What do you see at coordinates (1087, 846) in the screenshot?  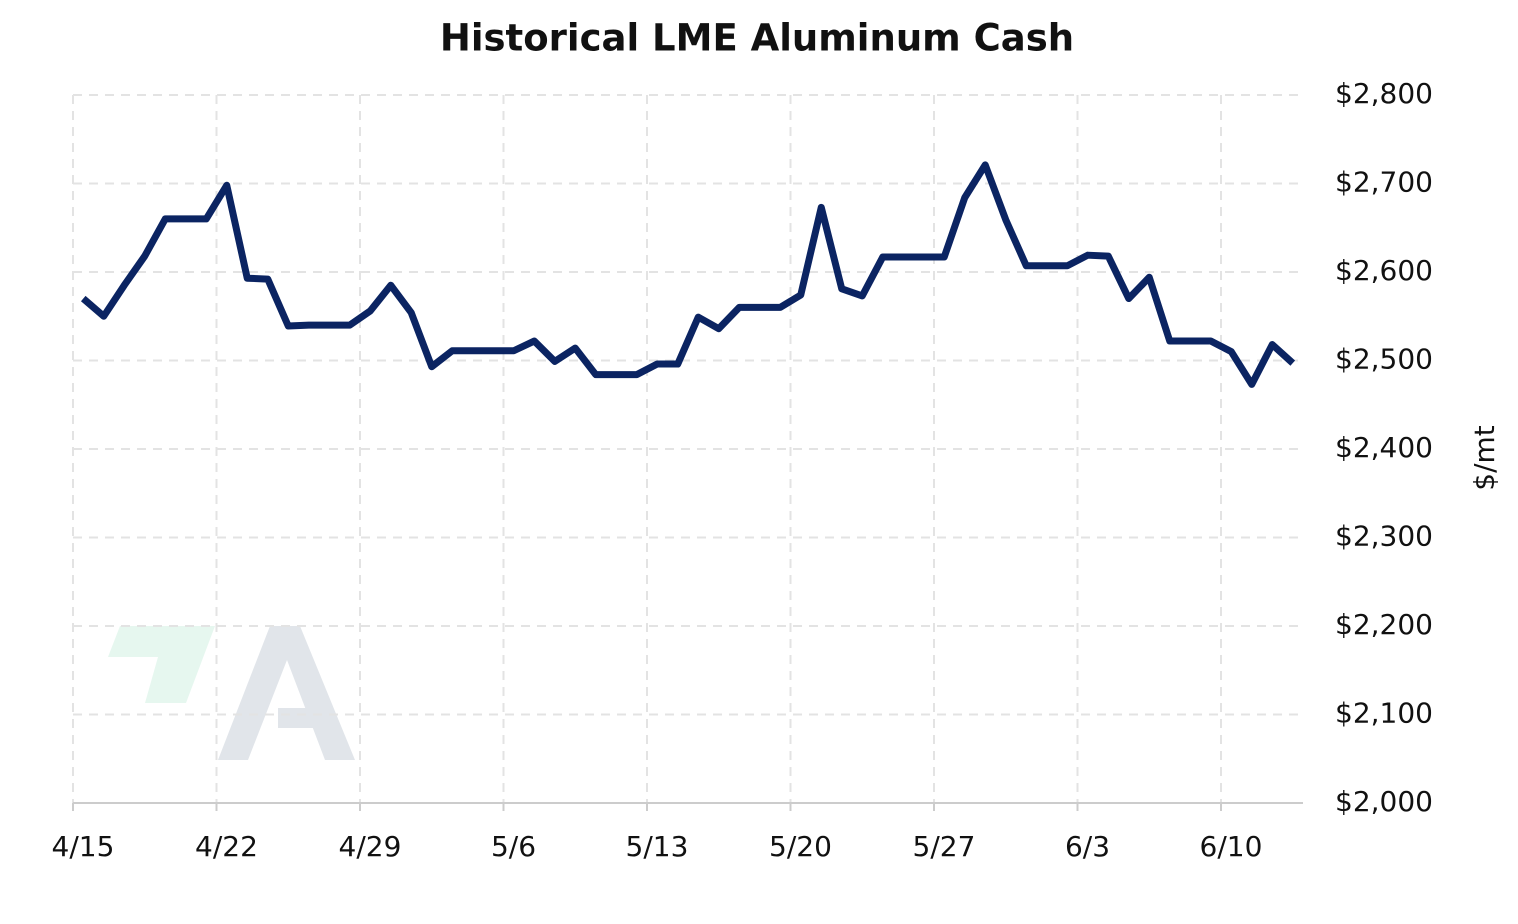 I see `x-tick-label: 6/3` at bounding box center [1087, 846].